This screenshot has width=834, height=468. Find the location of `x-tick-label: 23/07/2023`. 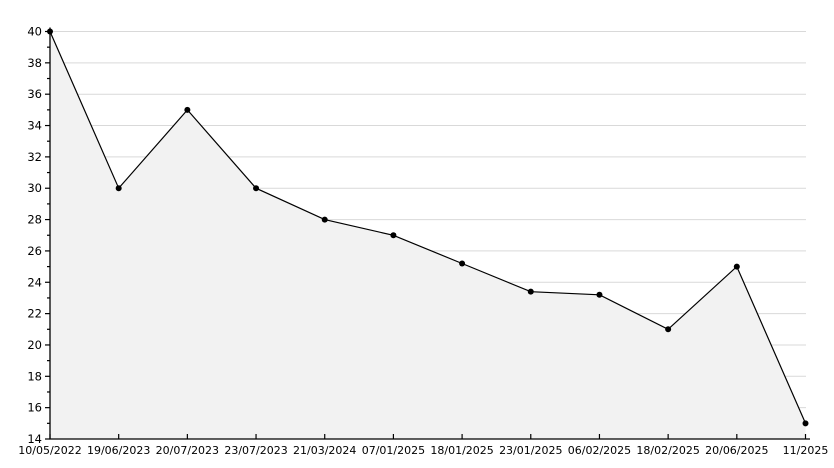

x-tick-label: 23/07/2023 is located at coordinates (255, 450).